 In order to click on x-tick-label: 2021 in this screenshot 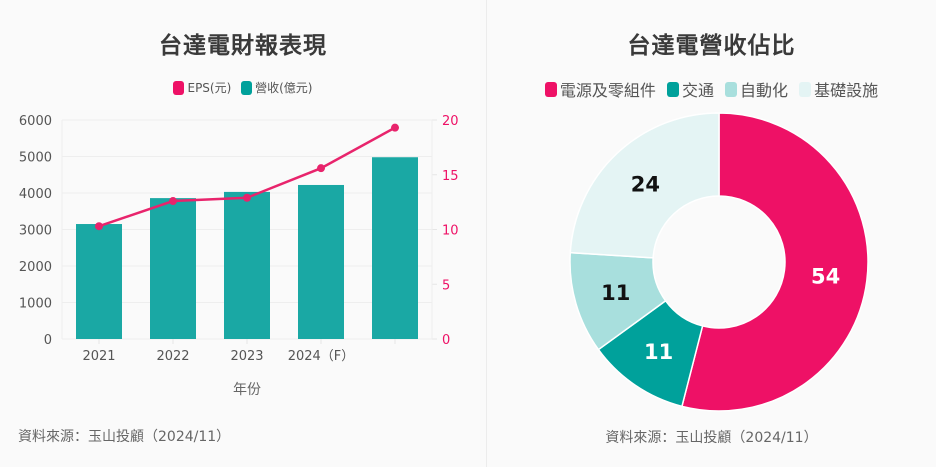, I will do `click(98, 356)`.